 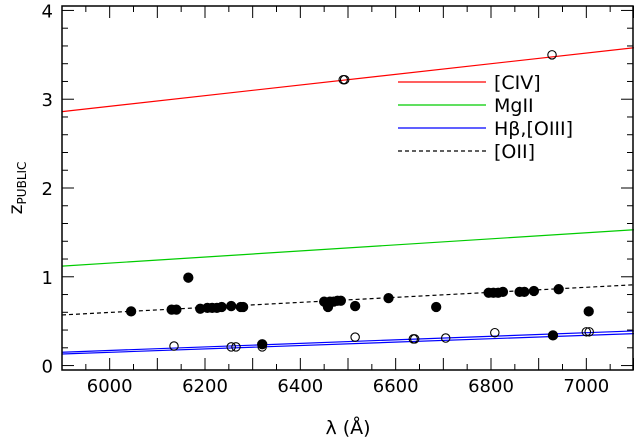 What do you see at coordinates (533, 129) in the screenshot?
I see `legend-label-2: Hβ,[OIII]` at bounding box center [533, 129].